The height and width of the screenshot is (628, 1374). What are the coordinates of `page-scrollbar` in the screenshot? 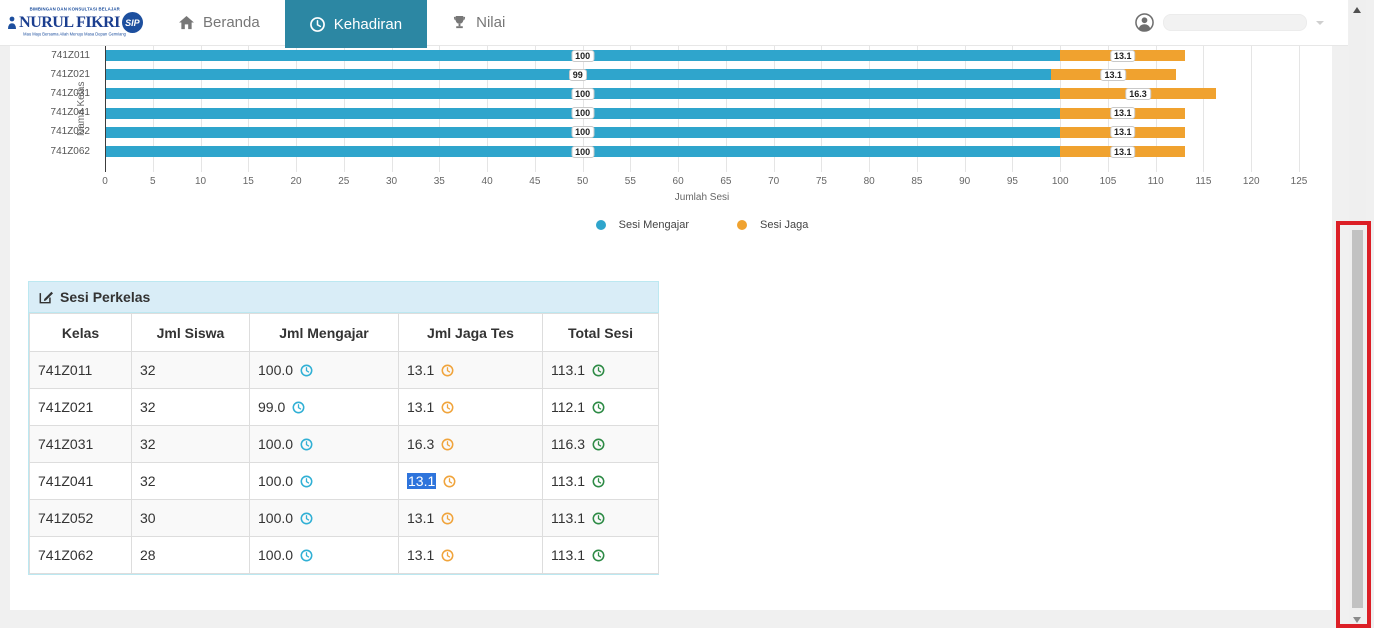 It's located at (1357, 314).